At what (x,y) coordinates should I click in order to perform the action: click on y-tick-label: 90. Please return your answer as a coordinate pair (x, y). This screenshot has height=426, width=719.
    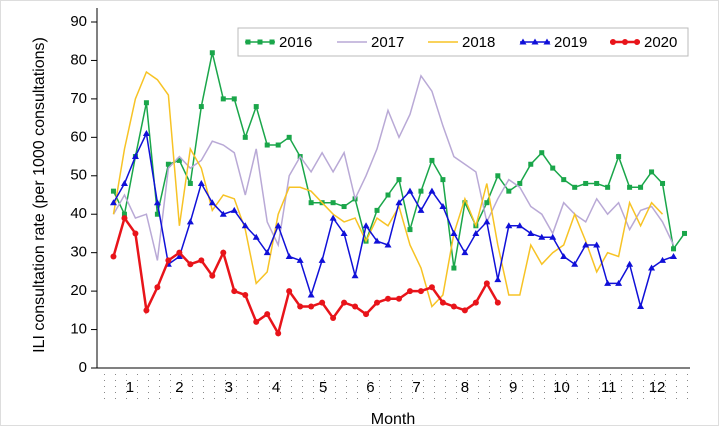
    Looking at the image, I should click on (78, 21).